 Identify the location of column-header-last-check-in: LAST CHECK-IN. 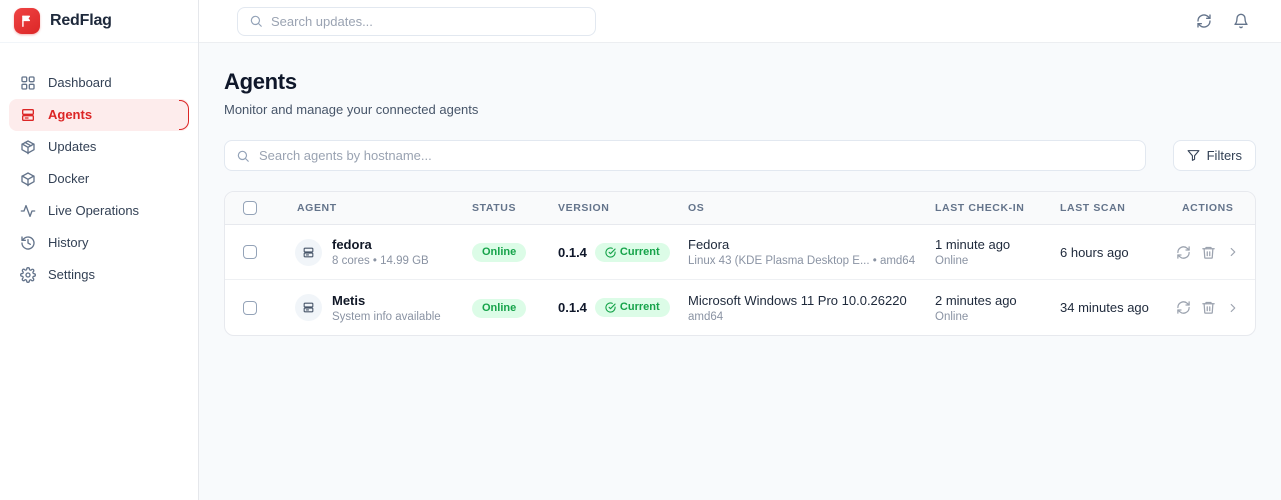
(980, 208).